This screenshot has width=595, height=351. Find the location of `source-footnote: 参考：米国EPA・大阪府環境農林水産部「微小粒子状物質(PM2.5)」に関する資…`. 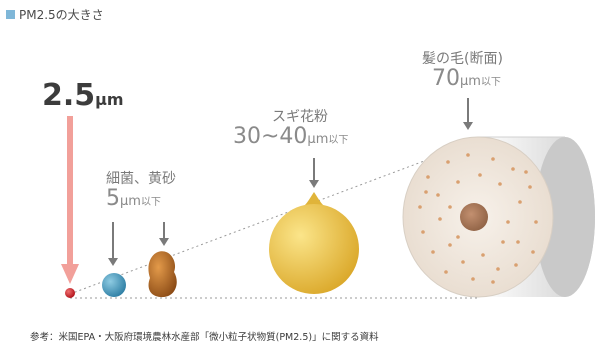

source-footnote: 参考：米国EPA・大阪府環境農林水産部「微小粒子状物質(PM2.5)」に関する資… is located at coordinates (204, 337).